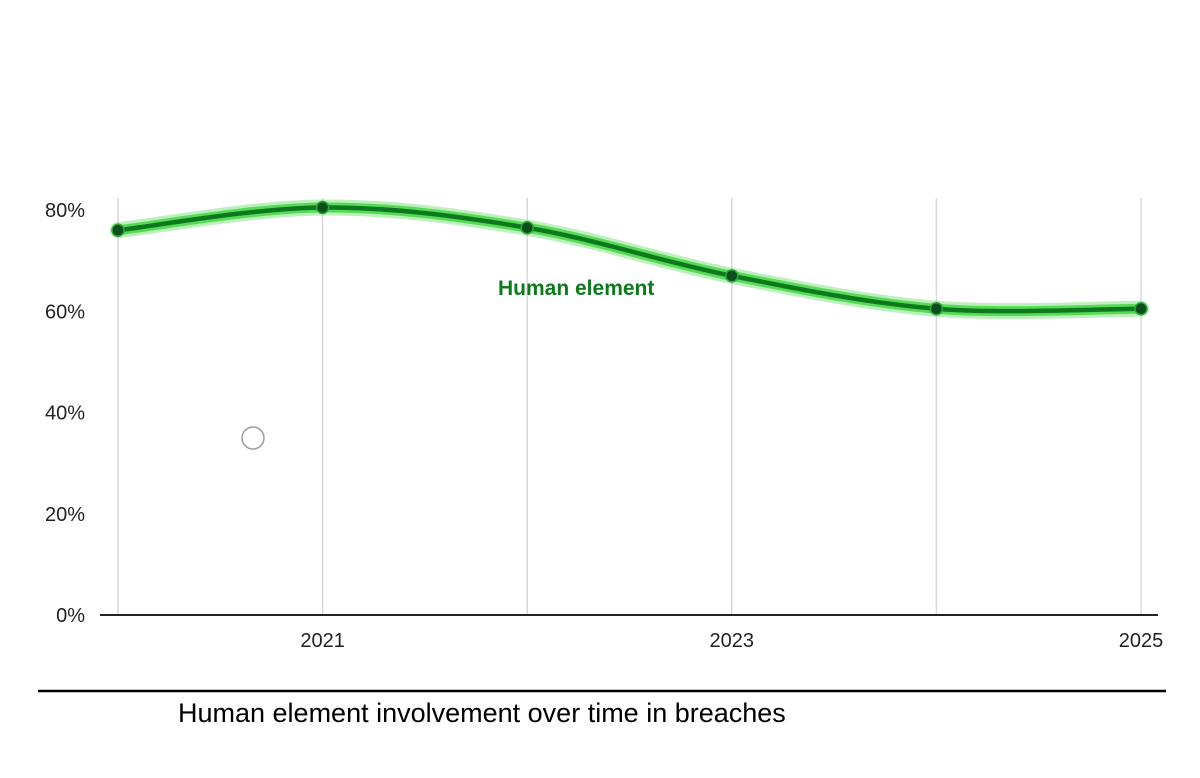 The width and height of the screenshot is (1200, 778). What do you see at coordinates (1141, 641) in the screenshot?
I see `x-tick-label: 2025` at bounding box center [1141, 641].